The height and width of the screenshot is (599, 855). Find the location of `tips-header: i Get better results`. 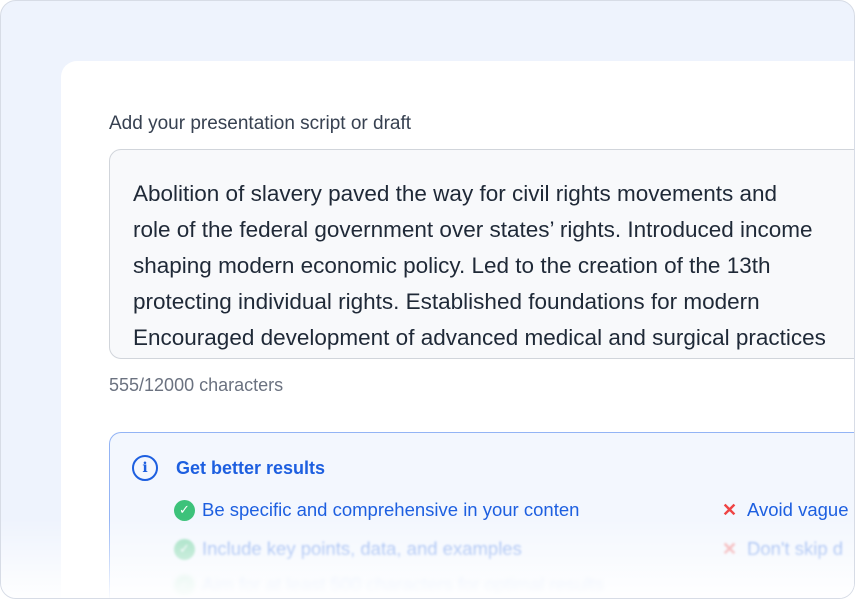

tips-header: i Get better results is located at coordinates (228, 468).